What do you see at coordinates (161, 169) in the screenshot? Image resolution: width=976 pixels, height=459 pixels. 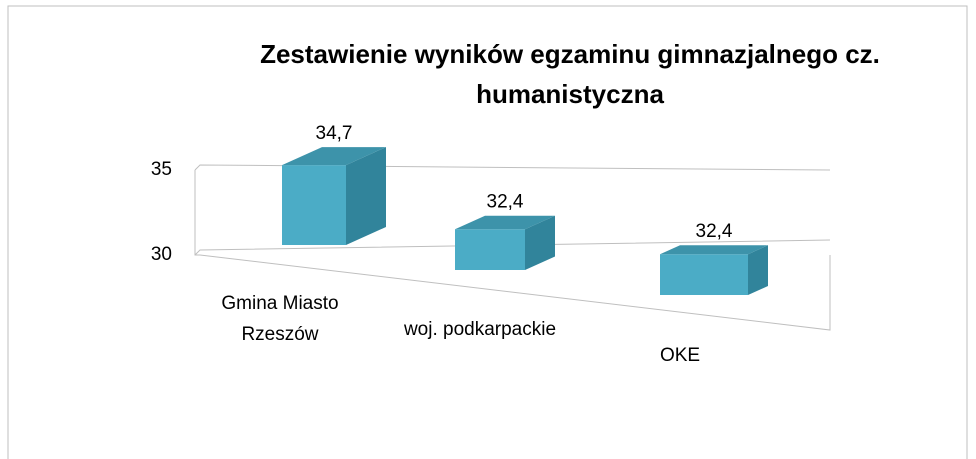 I see `y-tick-label: 35` at bounding box center [161, 169].